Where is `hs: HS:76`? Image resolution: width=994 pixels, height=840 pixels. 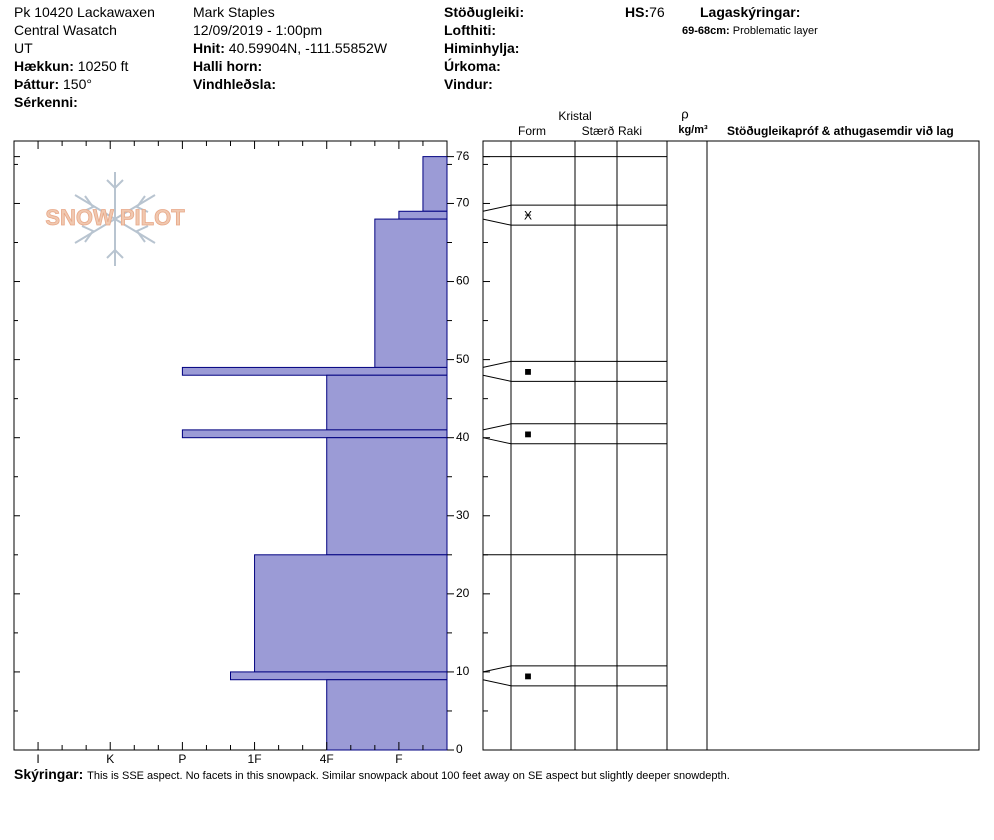 hs: HS:76 is located at coordinates (645, 12).